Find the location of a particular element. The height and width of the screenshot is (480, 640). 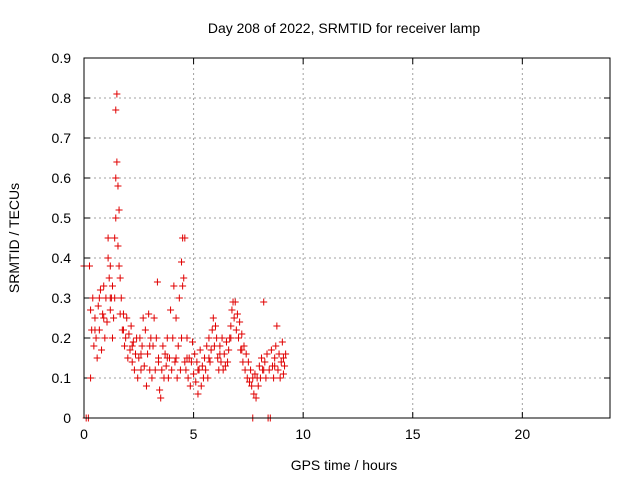

x-axis-title: GPS time / hours is located at coordinates (344, 465).